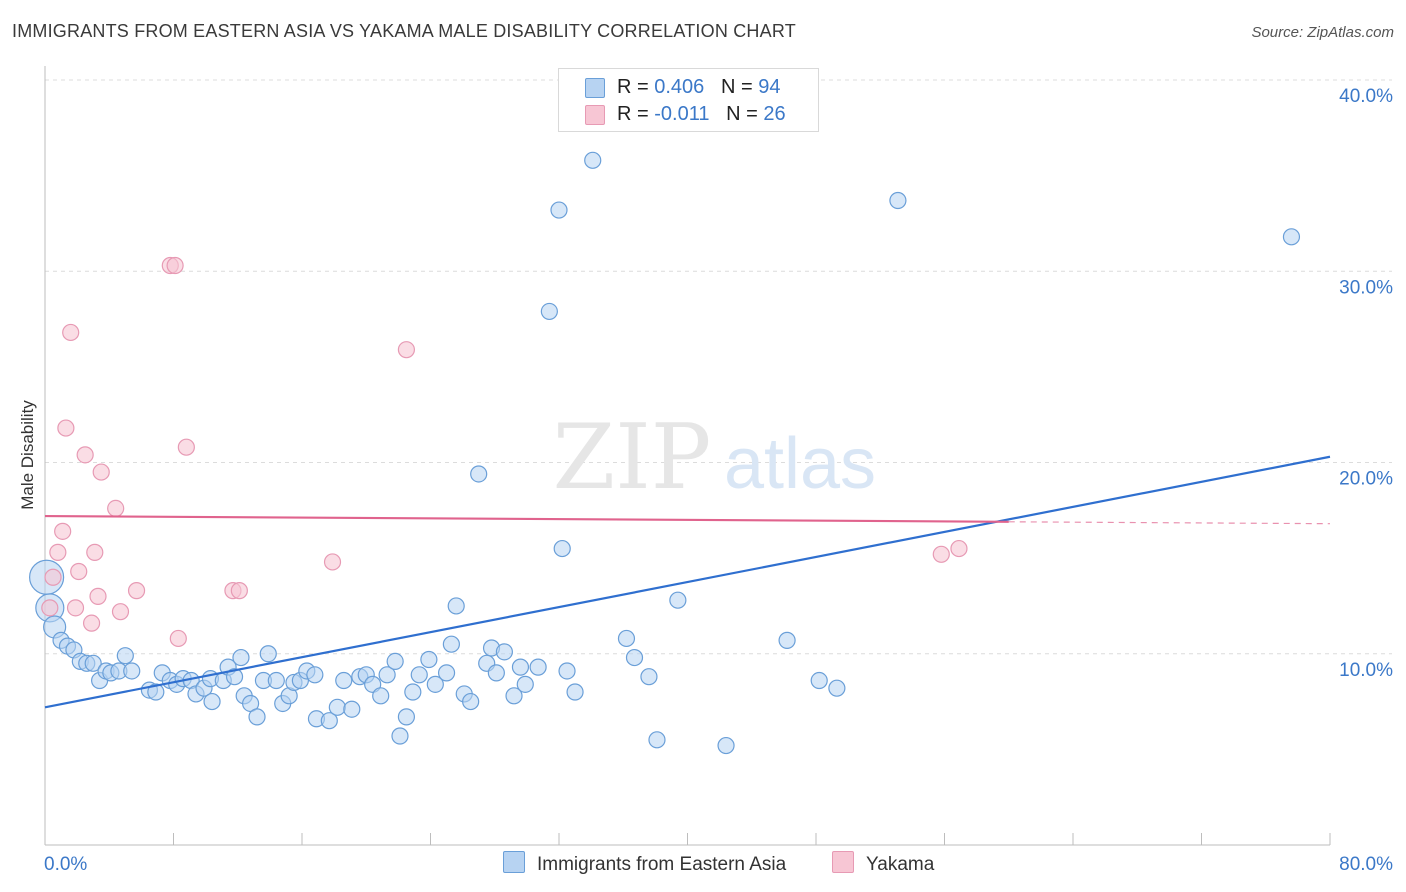 The image size is (1406, 892). Describe the element at coordinates (1366, 287) in the screenshot. I see `y-tick-label-30: 30.0%` at that location.